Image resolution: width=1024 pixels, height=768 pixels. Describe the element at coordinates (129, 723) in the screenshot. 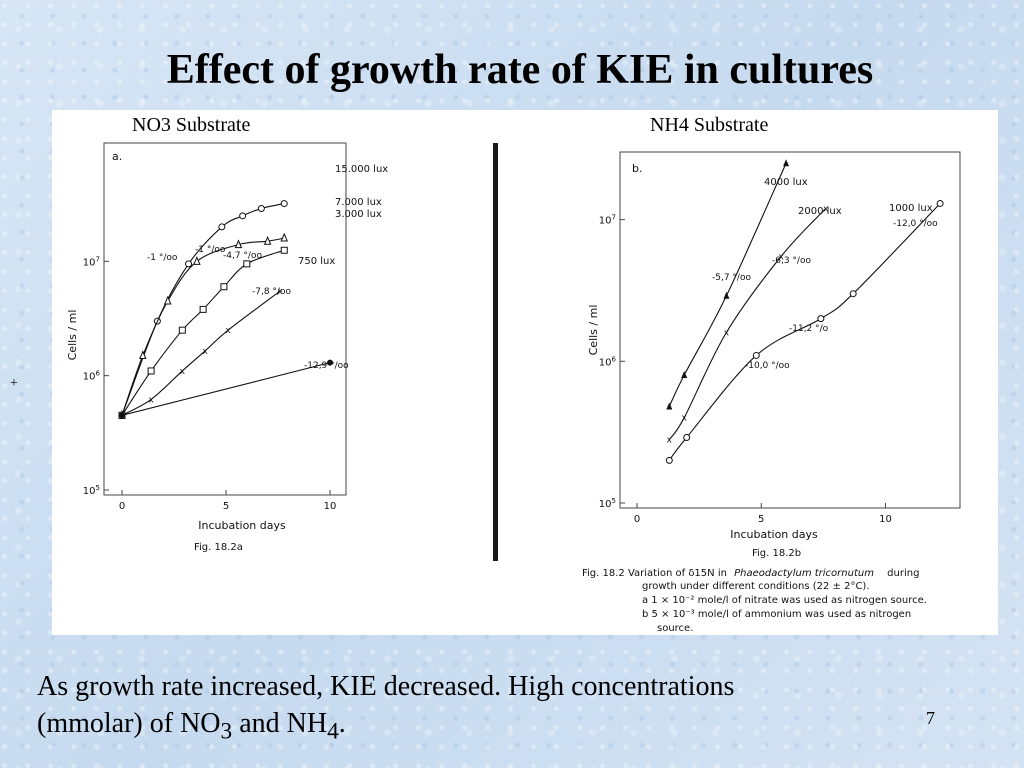

I see `bottom-line-2-prefix: (mmolar) of NO` at that location.